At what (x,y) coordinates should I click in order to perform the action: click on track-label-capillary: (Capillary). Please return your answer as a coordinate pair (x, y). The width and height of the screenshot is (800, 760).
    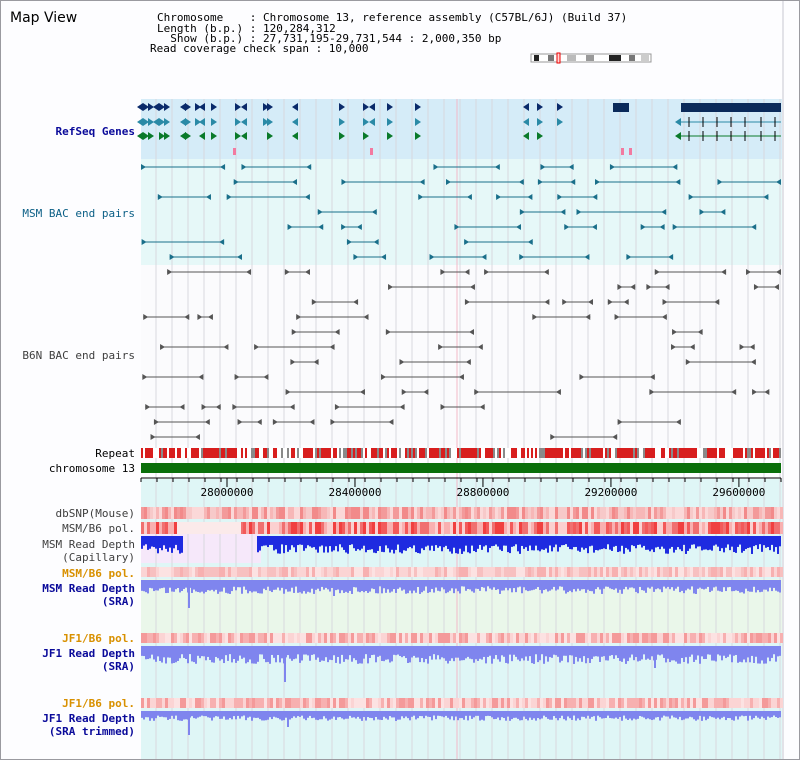
    Looking at the image, I should click on (98, 557).